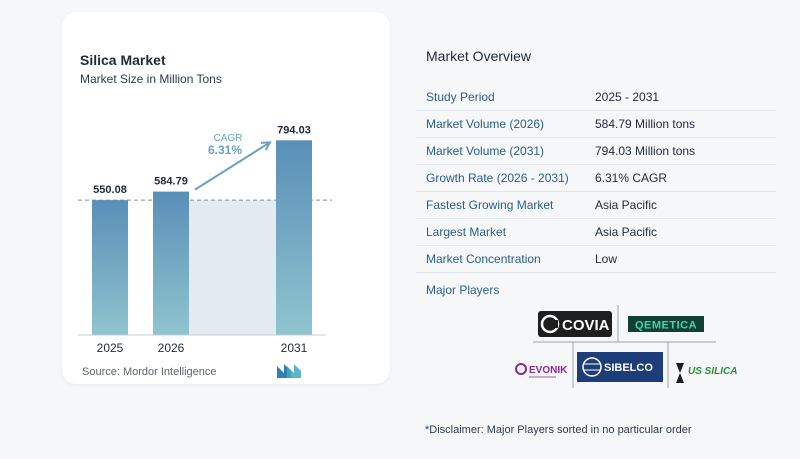 This screenshot has height=459, width=800. Describe the element at coordinates (606, 259) in the screenshot. I see `row-value: Low` at that location.